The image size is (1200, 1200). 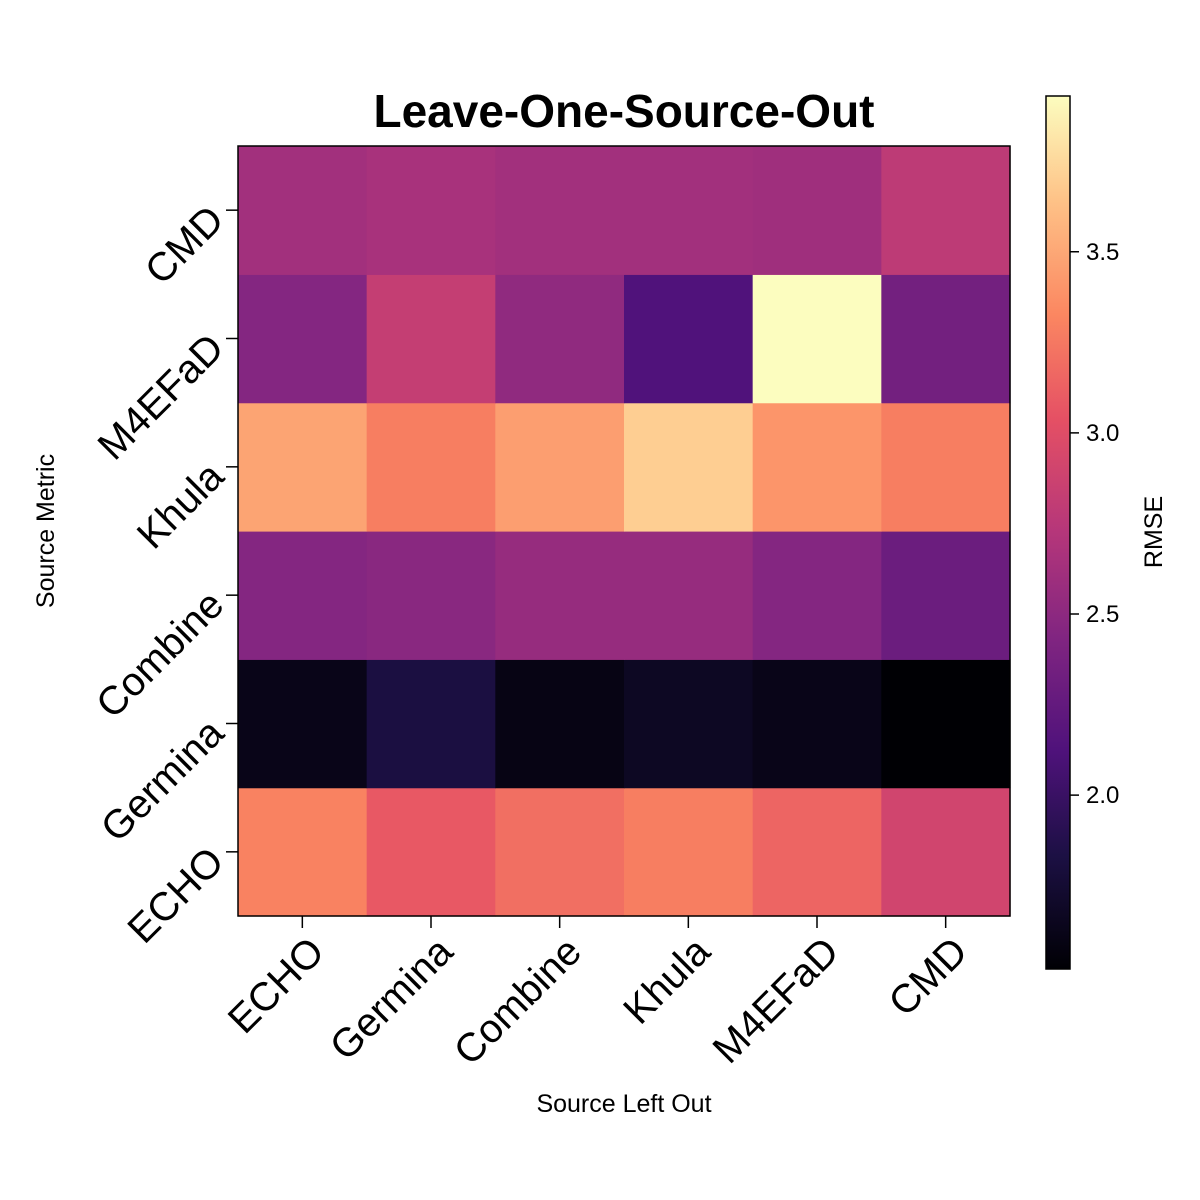 I want to click on y-tick-label: Germina, so click(x=163, y=780).